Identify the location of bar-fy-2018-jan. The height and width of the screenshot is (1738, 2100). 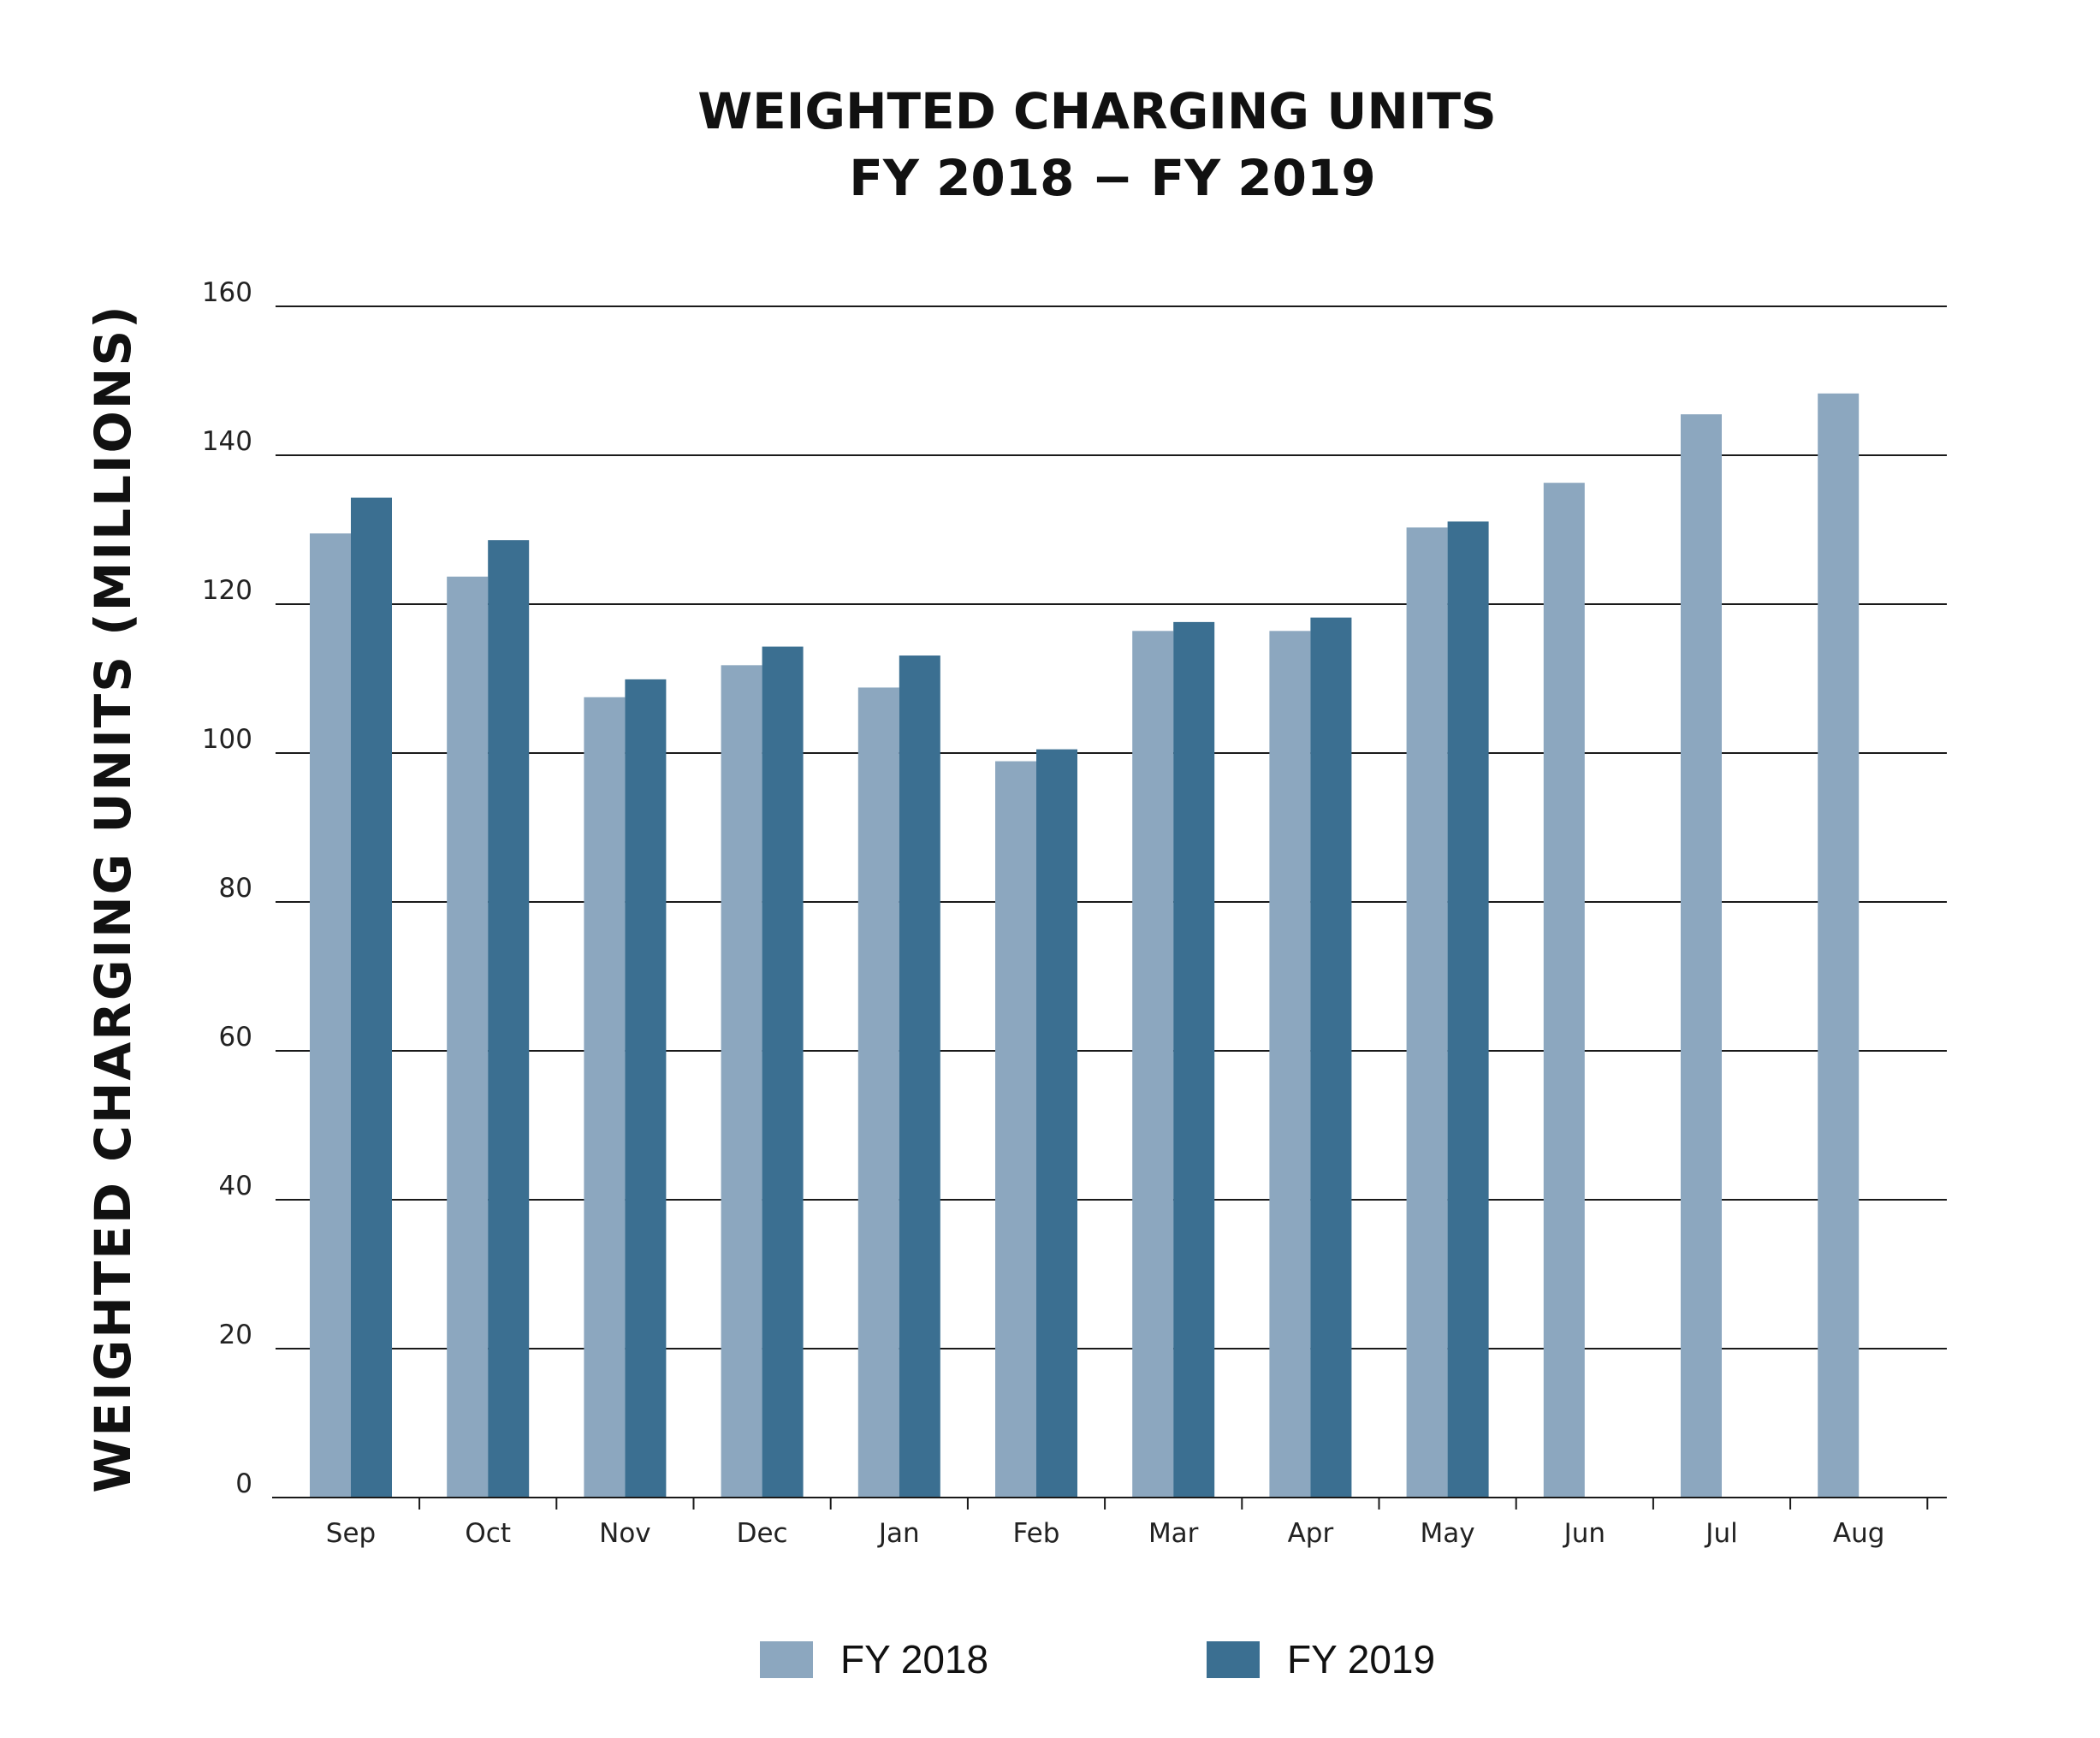
(878, 1092).